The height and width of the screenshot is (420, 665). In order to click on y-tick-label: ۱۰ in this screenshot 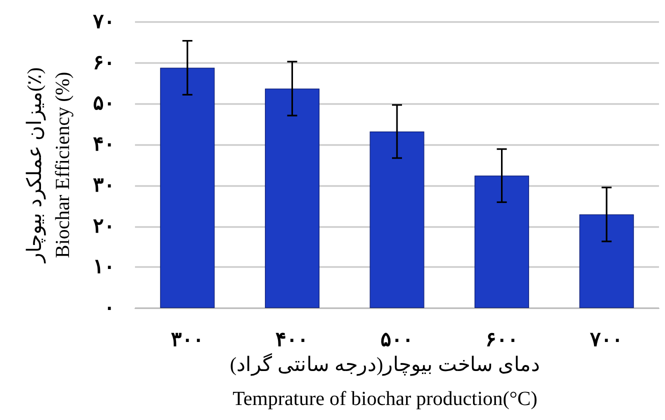, I will do `click(104, 267)`.